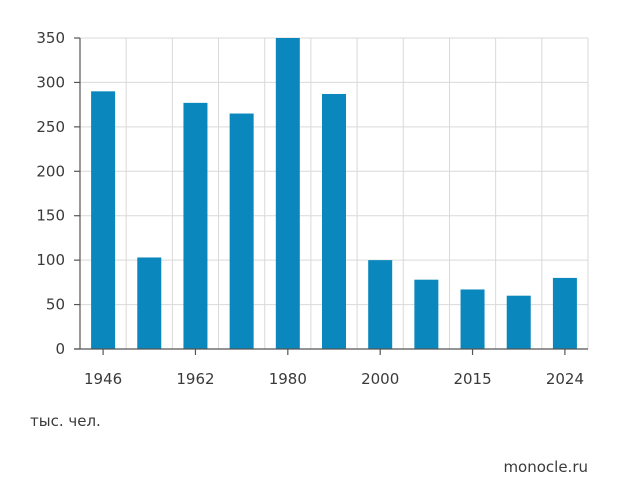 Image resolution: width=620 pixels, height=504 pixels. What do you see at coordinates (50, 193) in the screenshot?
I see `y-axis-tick-labels: 0 50 100 150 200 250 300 350` at bounding box center [50, 193].